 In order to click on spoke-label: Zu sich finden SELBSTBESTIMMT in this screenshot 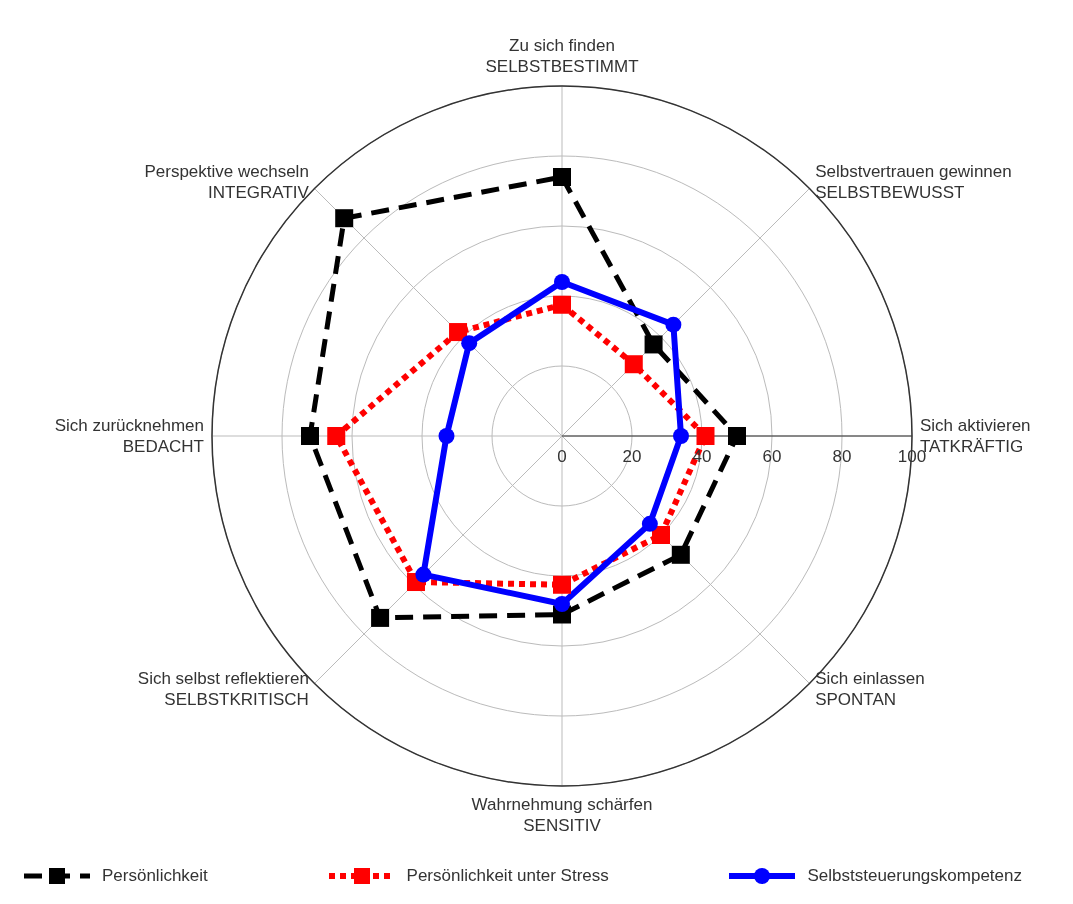, I will do `click(562, 56)`.